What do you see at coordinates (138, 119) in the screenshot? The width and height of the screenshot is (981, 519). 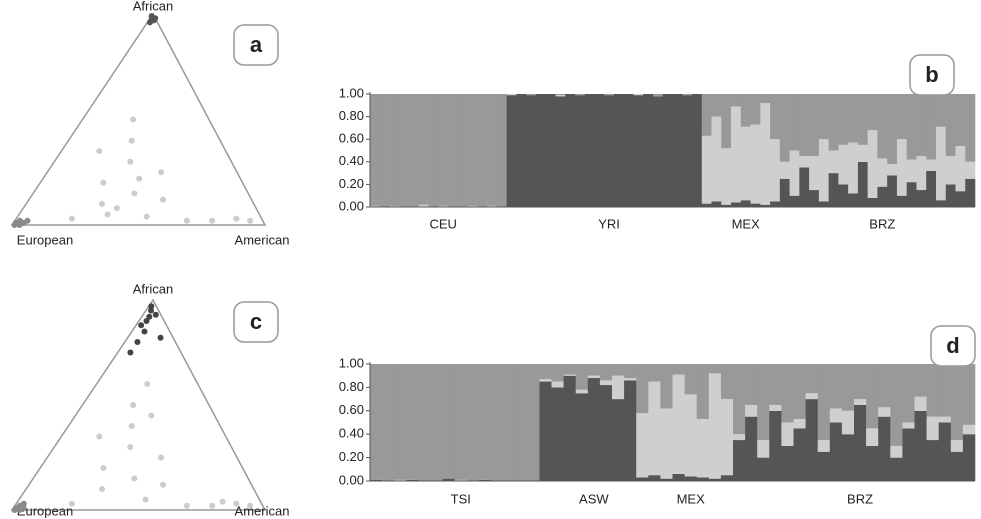 I see `ternary-triangle` at bounding box center [138, 119].